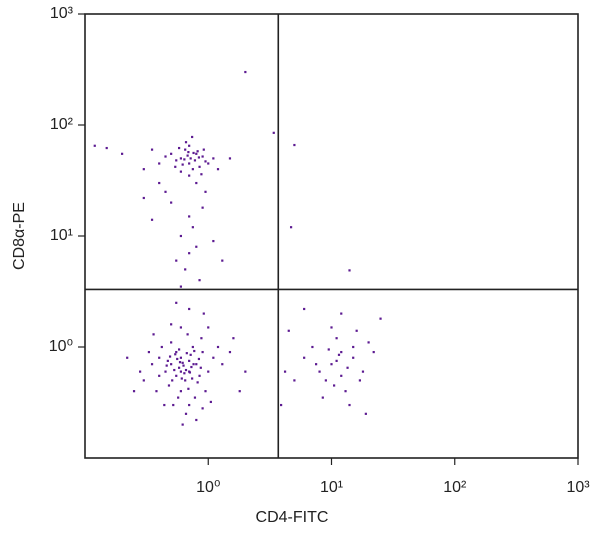 This screenshot has height=539, width=600. Describe the element at coordinates (61, 235) in the screenshot. I see `y-tick-label: 10¹` at that location.